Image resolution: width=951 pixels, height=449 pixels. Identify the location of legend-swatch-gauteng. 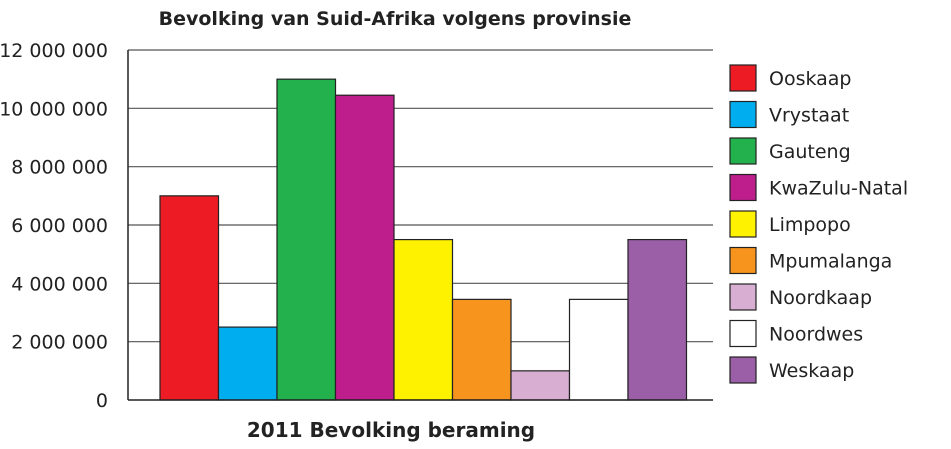
(743, 151).